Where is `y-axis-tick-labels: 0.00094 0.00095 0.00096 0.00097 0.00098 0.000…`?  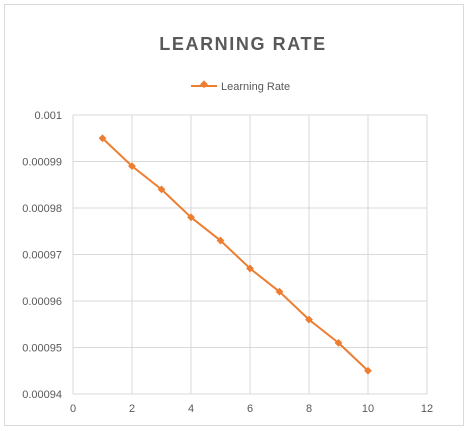
y-axis-tick-labels: 0.00094 0.00095 0.00096 0.00097 0.00098 0.000… is located at coordinates (42, 255).